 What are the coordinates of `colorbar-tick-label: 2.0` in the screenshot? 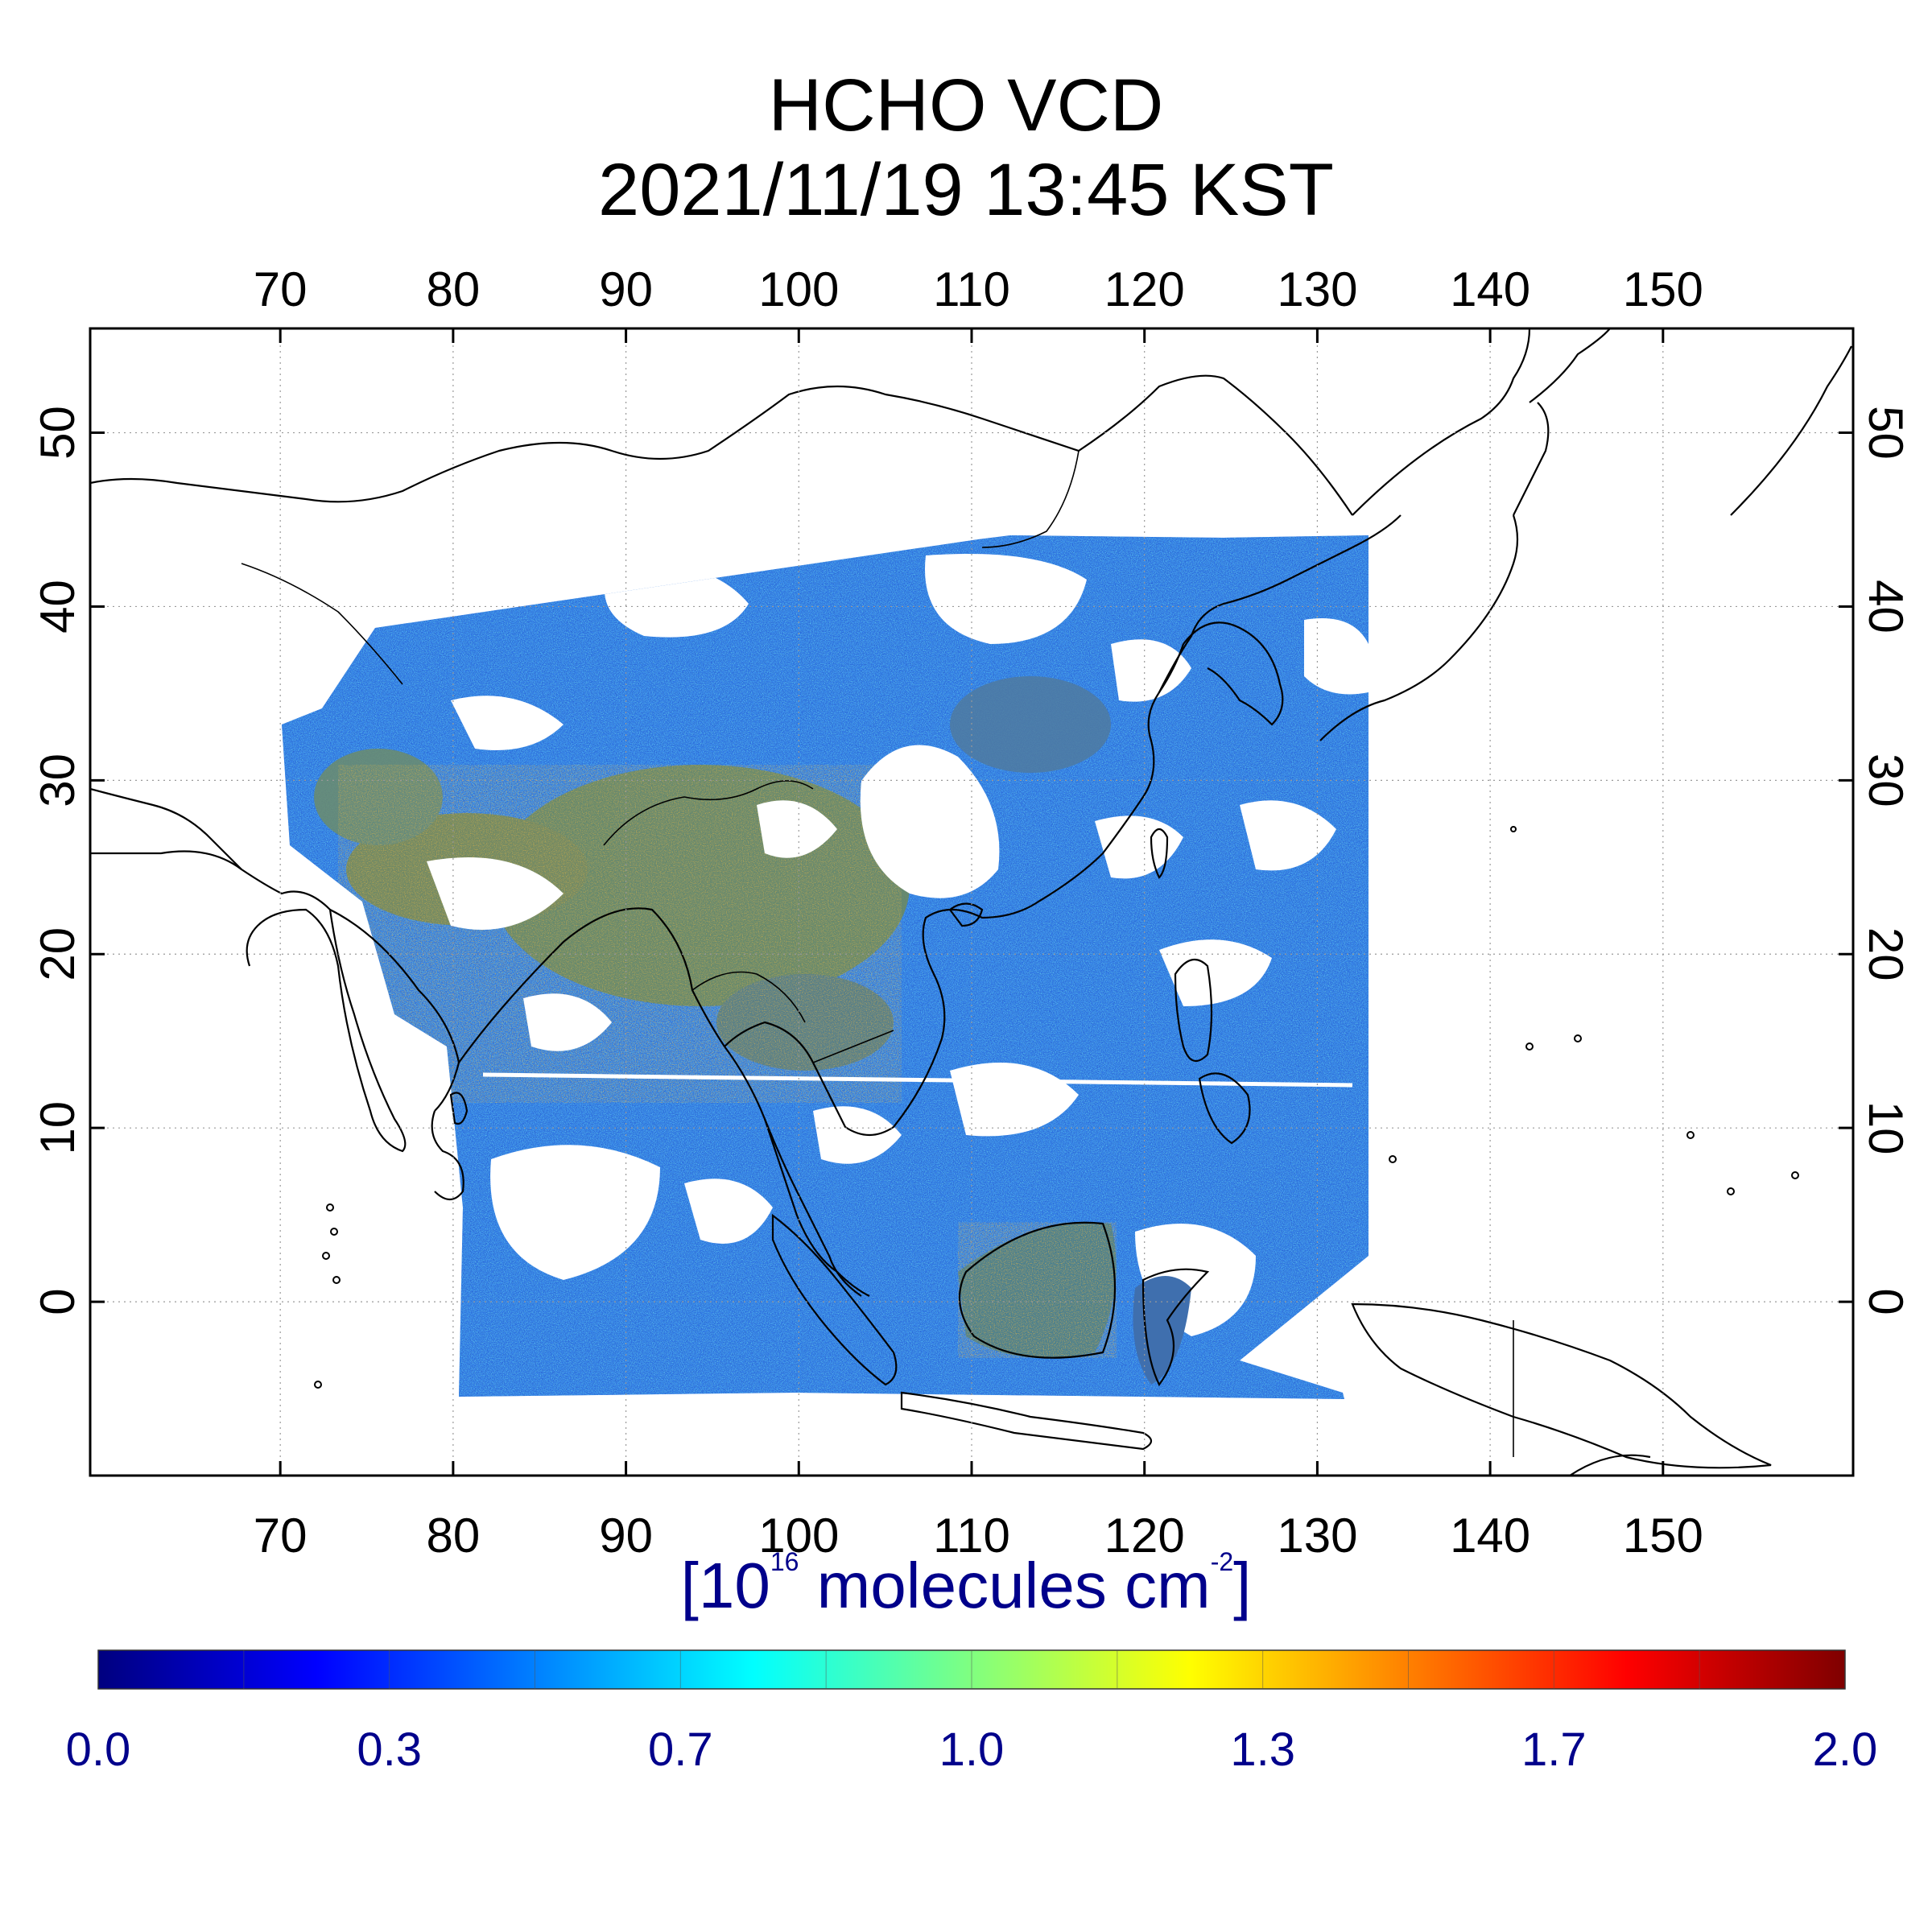 It's located at (1845, 1750).